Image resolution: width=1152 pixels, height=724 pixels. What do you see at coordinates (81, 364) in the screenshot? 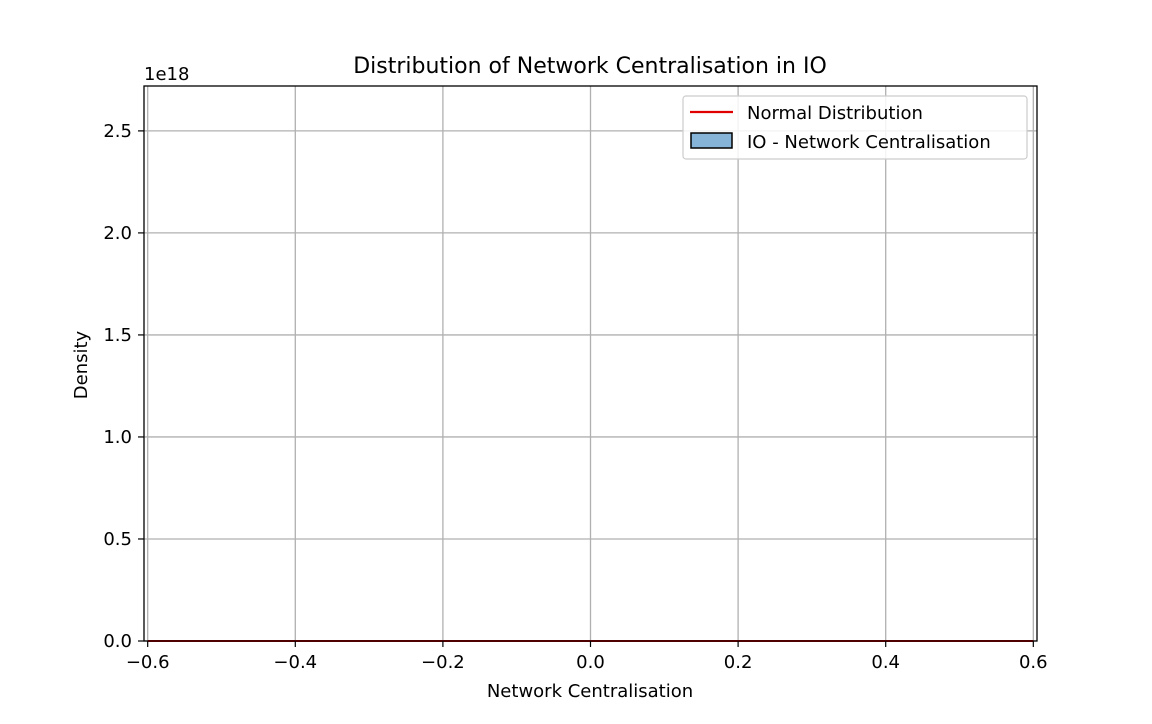
I see `y-axis-label: Density` at bounding box center [81, 364].